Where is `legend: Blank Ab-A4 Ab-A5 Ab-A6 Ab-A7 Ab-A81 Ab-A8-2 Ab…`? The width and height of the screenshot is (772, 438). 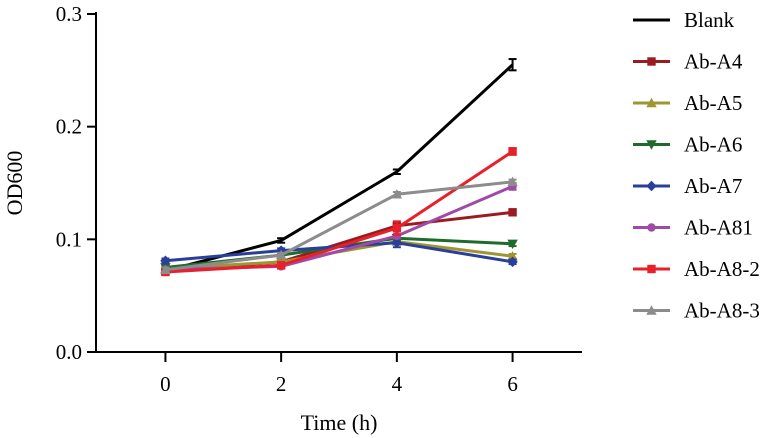 legend: Blank Ab-A4 Ab-A5 Ab-A6 Ab-A7 Ab-A81 Ab-A8-2 Ab… is located at coordinates (696, 165).